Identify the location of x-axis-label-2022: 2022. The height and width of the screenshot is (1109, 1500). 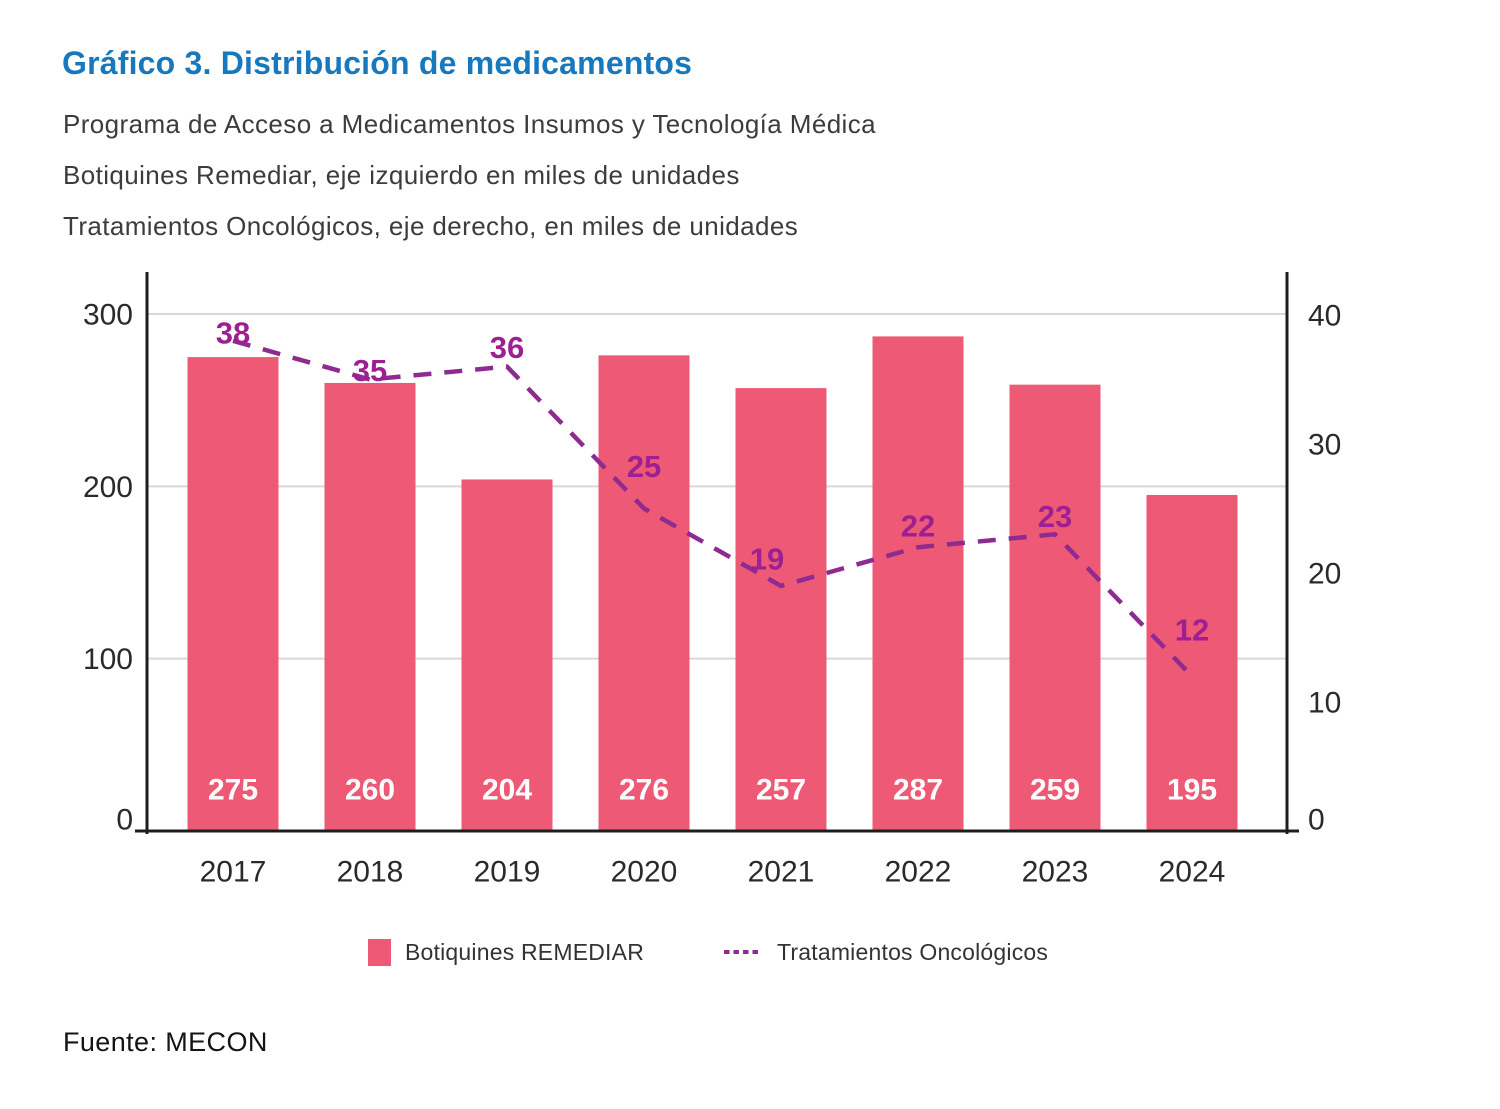
(918, 872).